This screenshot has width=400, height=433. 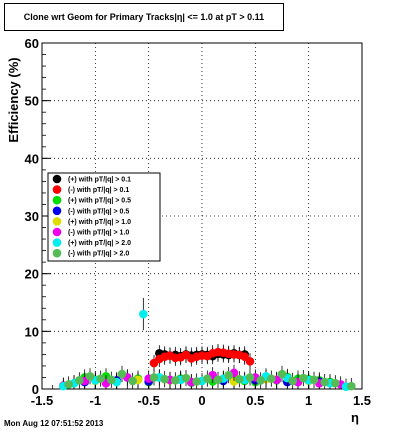 I want to click on y-tick-label: 20, so click(x=32, y=274).